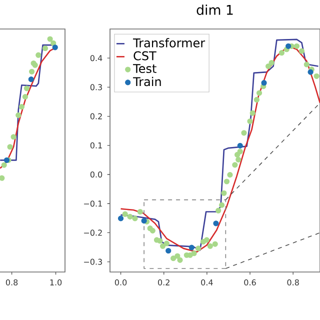  Describe the element at coordinates (93, 233) in the screenshot. I see `y-tick-label: −0.2` at that location.